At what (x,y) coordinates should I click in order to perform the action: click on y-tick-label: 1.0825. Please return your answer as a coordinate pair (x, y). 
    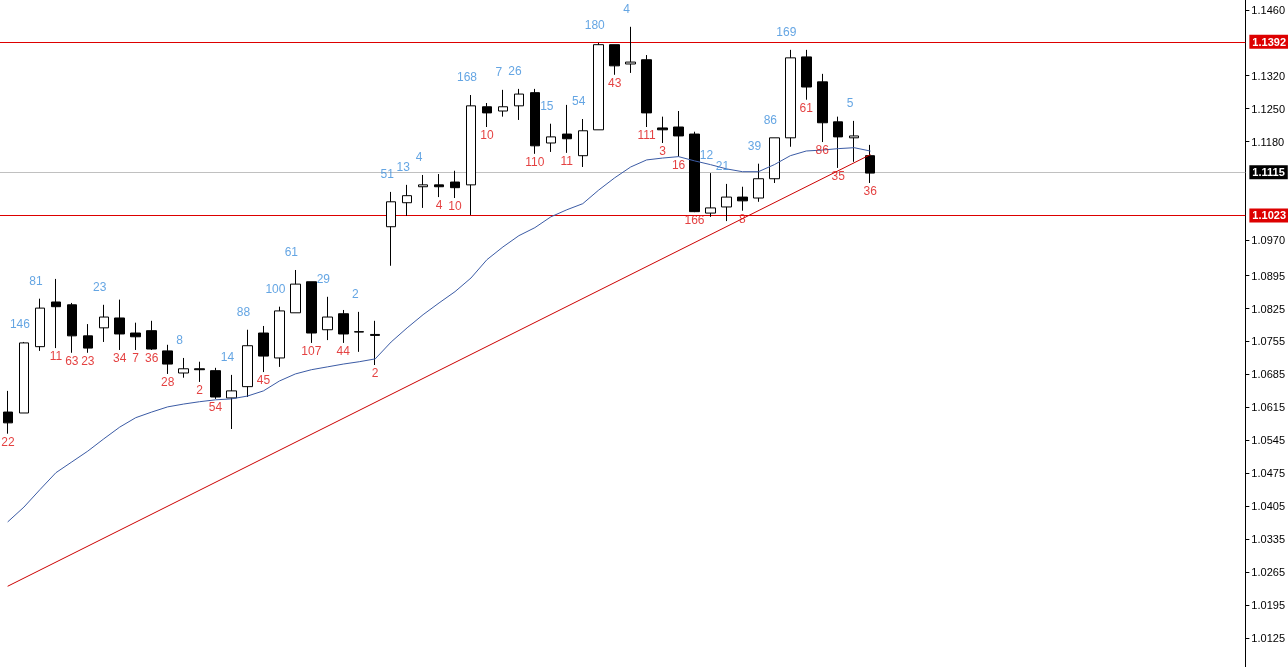
    Looking at the image, I should click on (1268, 308).